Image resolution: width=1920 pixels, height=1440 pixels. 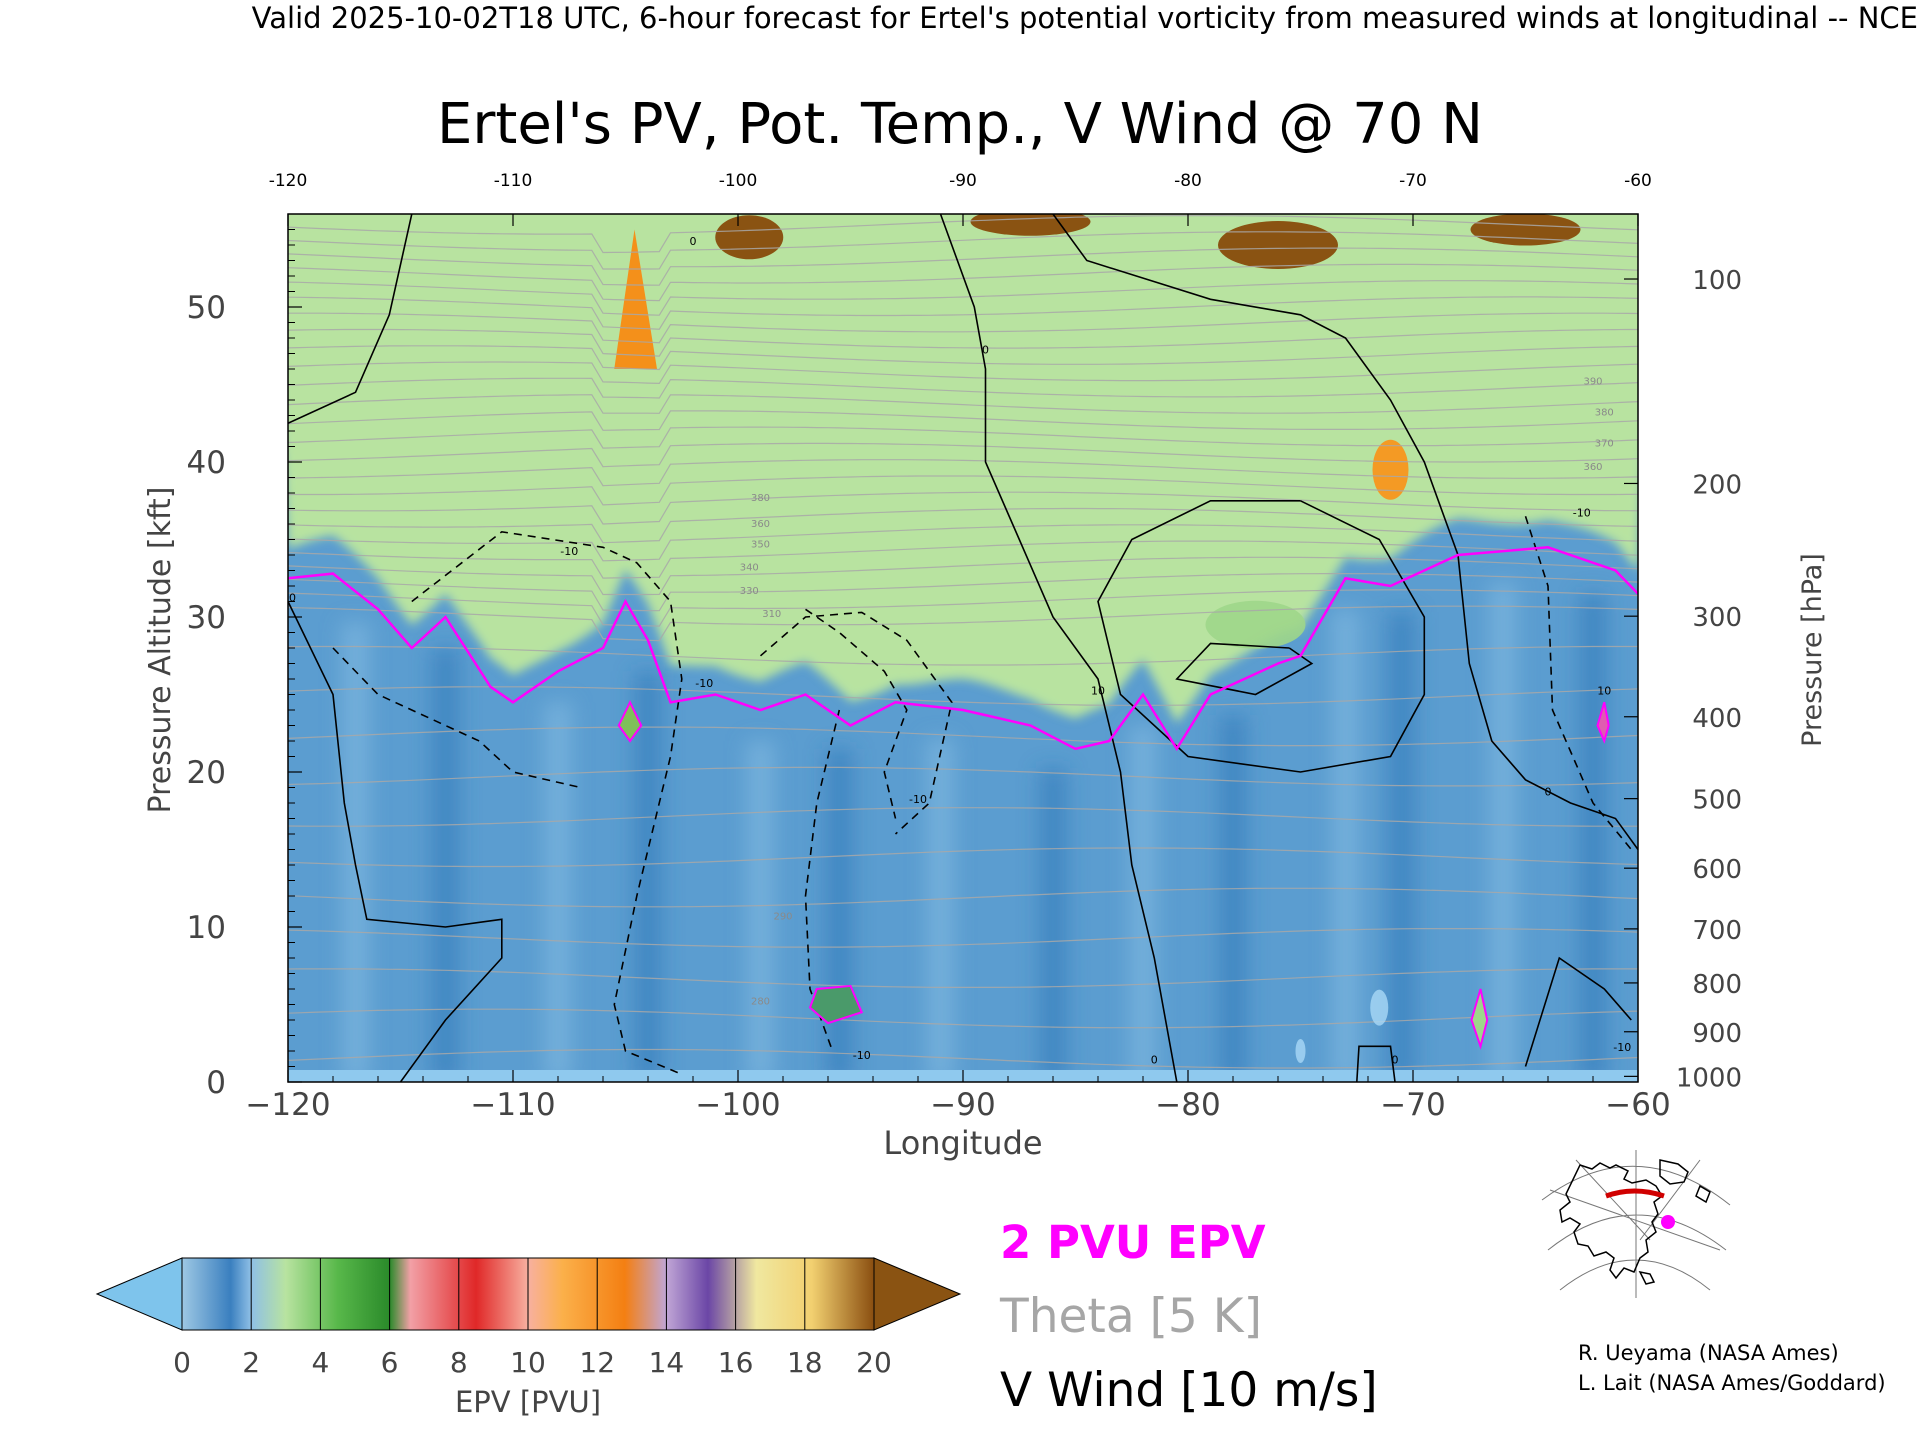 What do you see at coordinates (749, 568) in the screenshot?
I see `theta-label: 340` at bounding box center [749, 568].